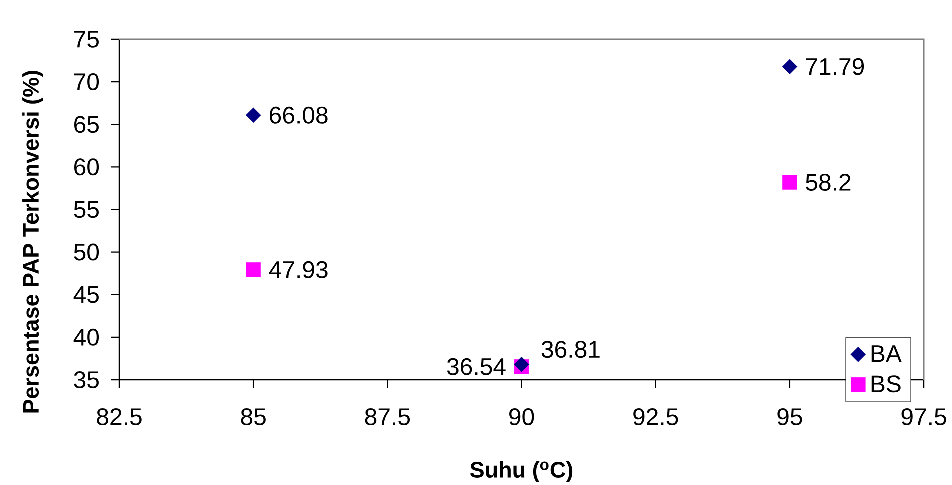 Image resolution: width=952 pixels, height=485 pixels. Describe the element at coordinates (119, 417) in the screenshot. I see `x-tick-label: 82.5` at that location.